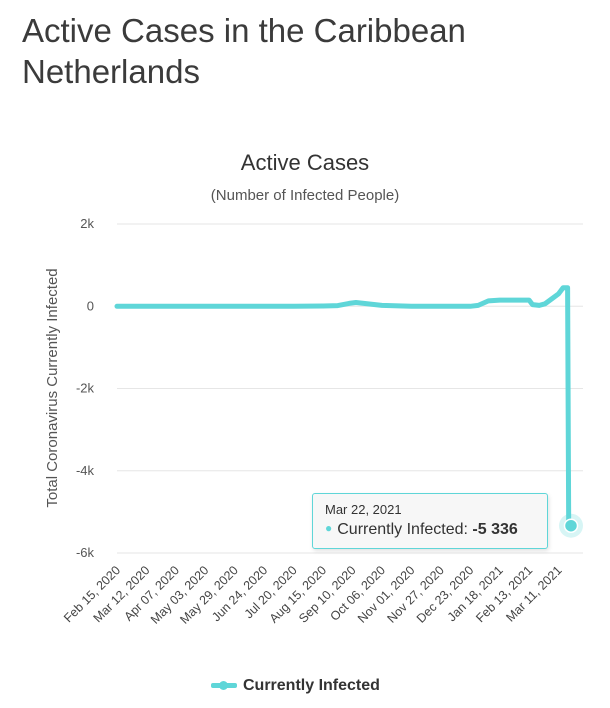 Image resolution: width=610 pixels, height=708 pixels. What do you see at coordinates (311, 685) in the screenshot?
I see `legend-label: Currently Infected` at bounding box center [311, 685].